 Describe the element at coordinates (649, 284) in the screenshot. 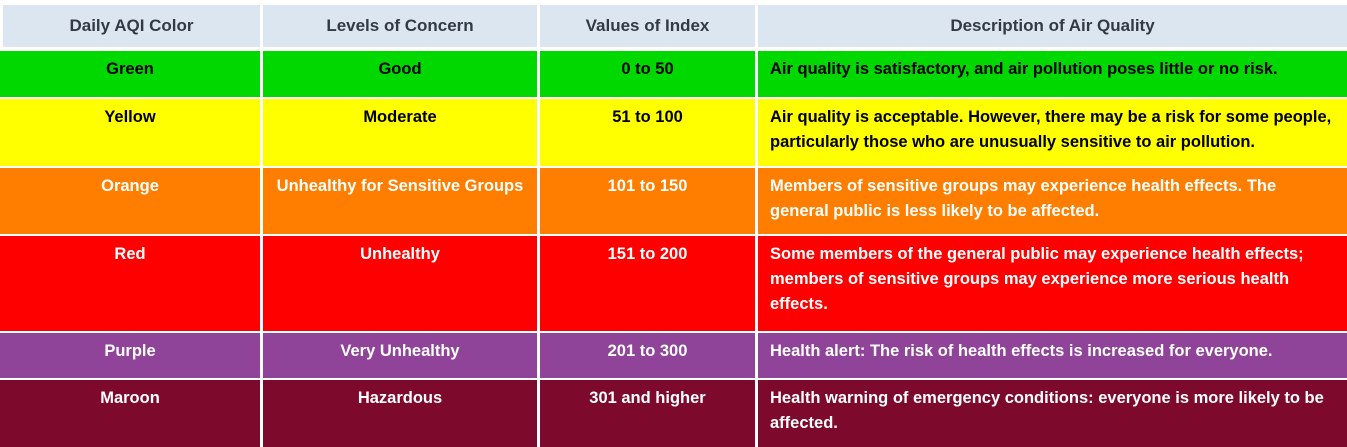

I see `aqi-index-range: 151 to 200` at that location.